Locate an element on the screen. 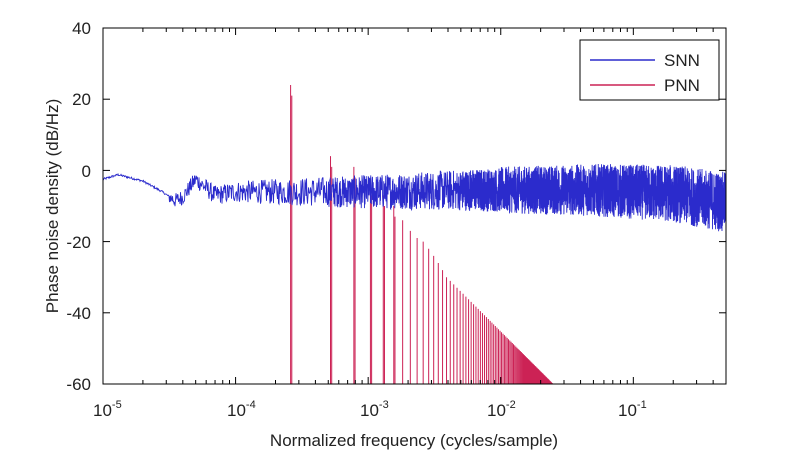 The height and width of the screenshot is (464, 793). y-tick-label: 20 is located at coordinates (81, 99).